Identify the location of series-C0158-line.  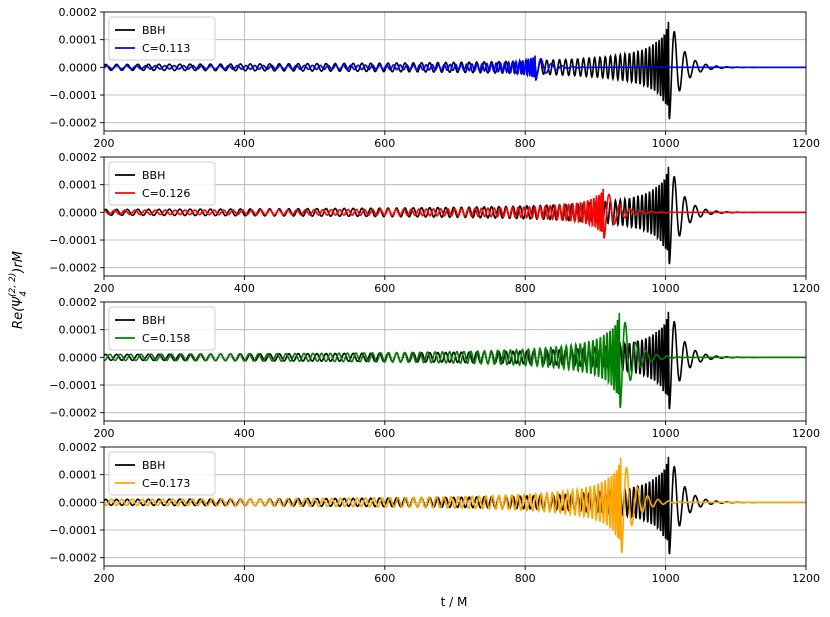
(455, 360).